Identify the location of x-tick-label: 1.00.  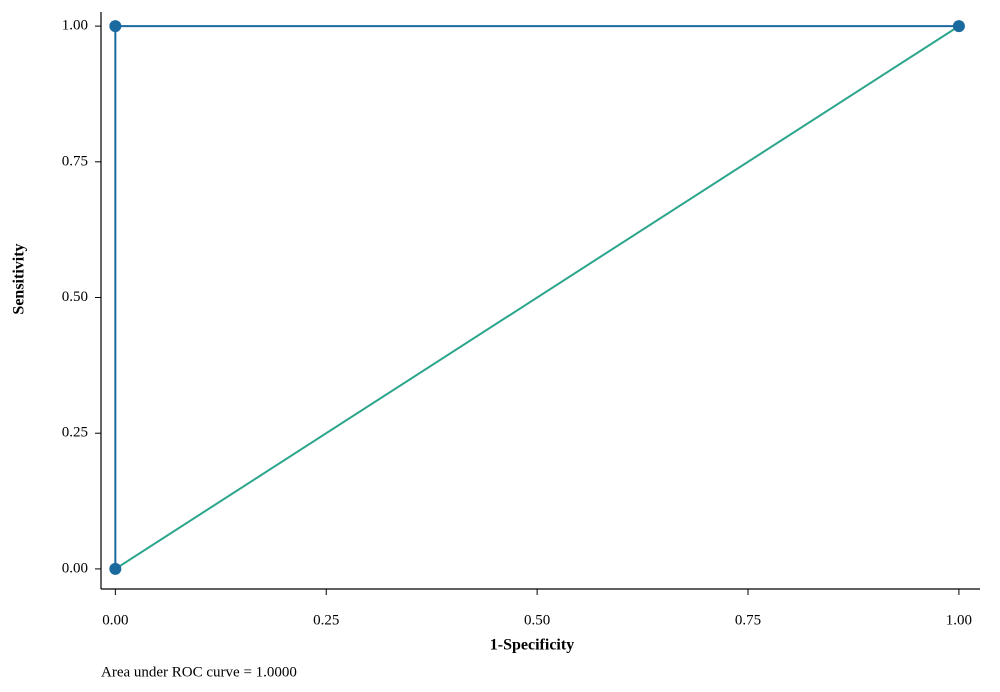
(959, 620).